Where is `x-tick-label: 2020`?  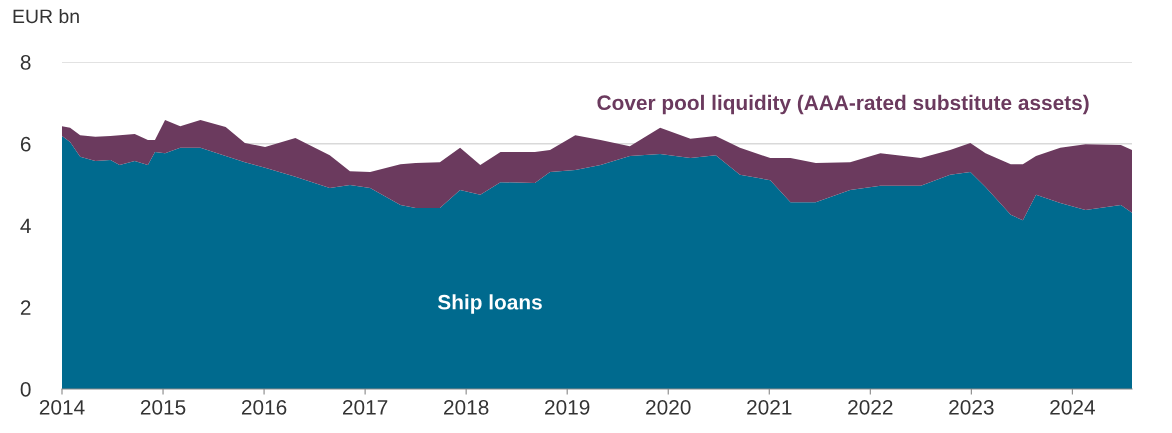 x-tick-label: 2020 is located at coordinates (668, 407).